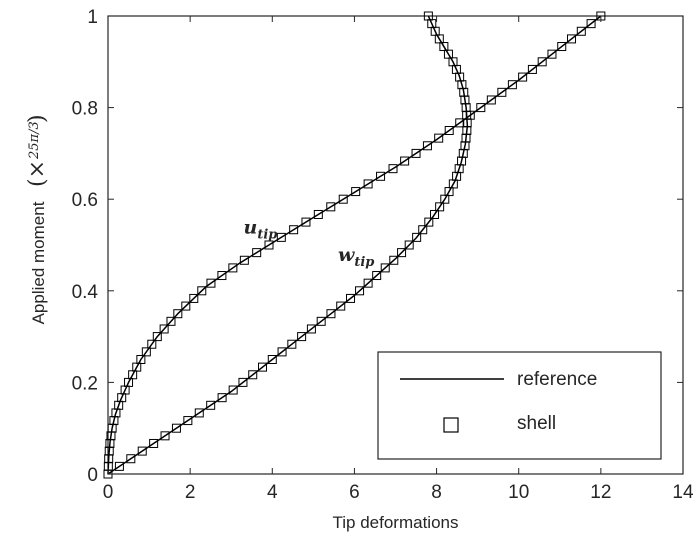  I want to click on legend-shell-swatch, so click(451, 425).